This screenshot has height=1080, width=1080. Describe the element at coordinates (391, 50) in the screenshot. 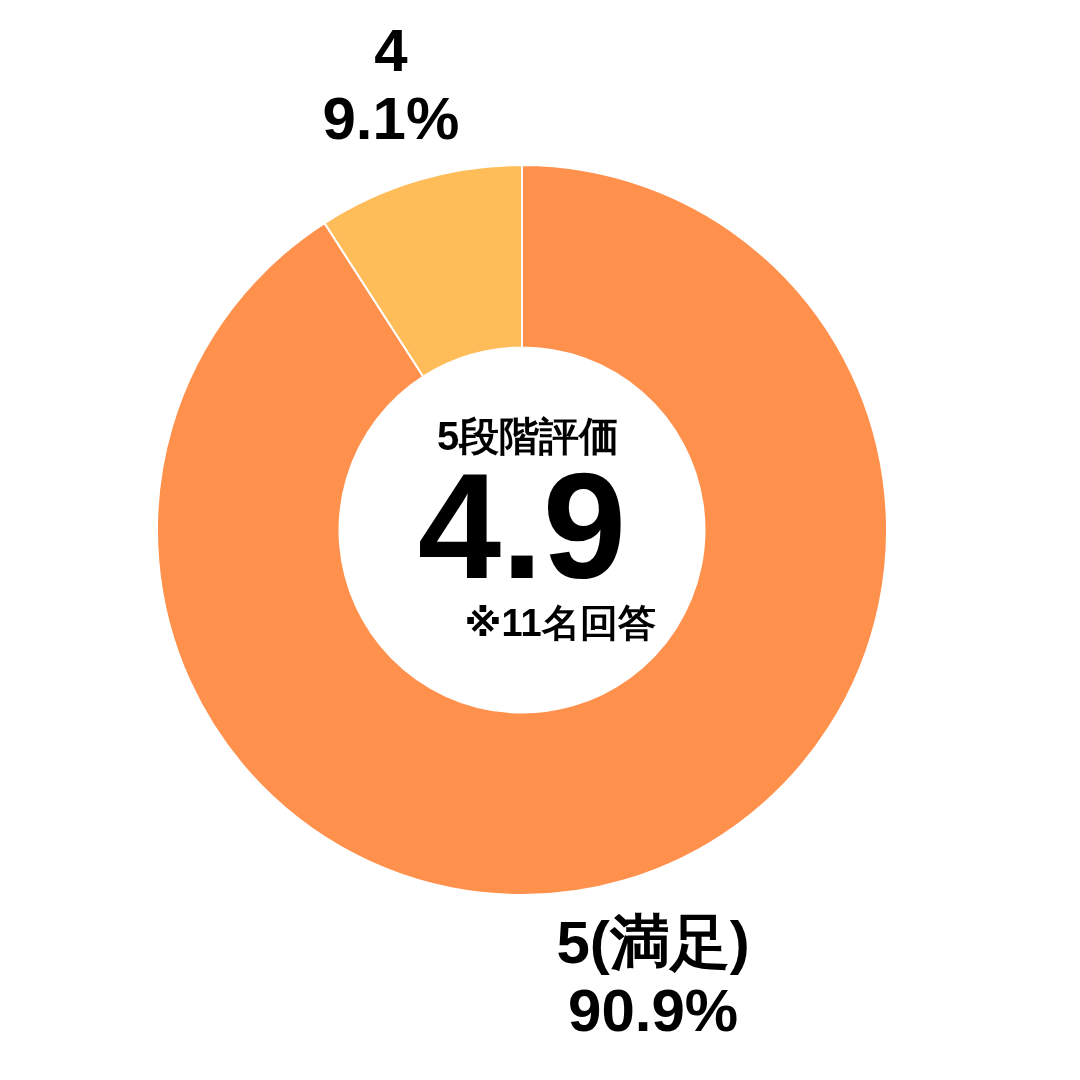

I see `slice-label: 4` at that location.